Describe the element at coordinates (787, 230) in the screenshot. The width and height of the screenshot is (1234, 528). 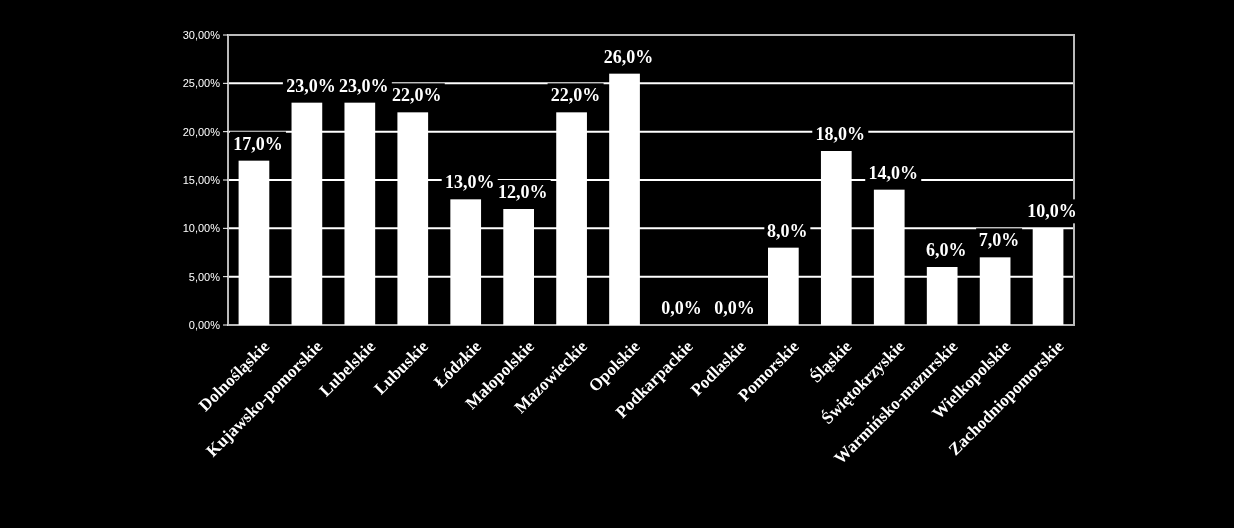
I see `data-label: 8,0%` at that location.